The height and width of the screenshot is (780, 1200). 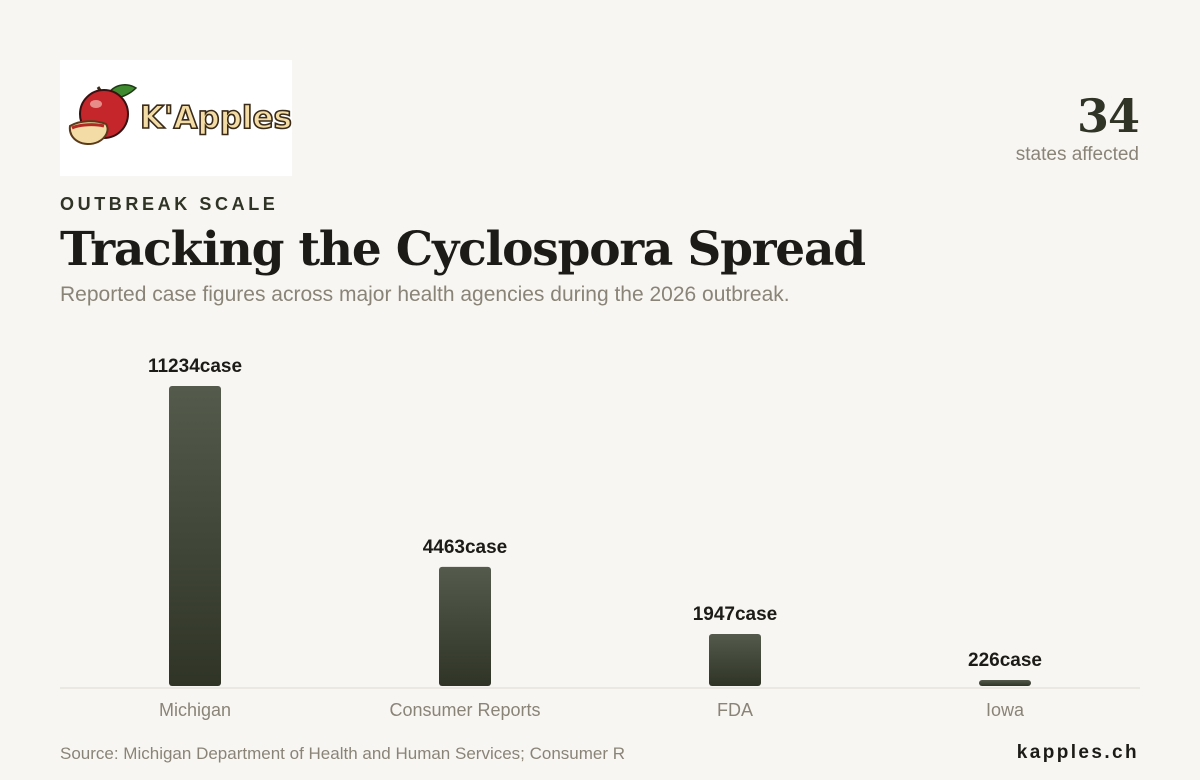 I want to click on bar-michigan, so click(x=195, y=536).